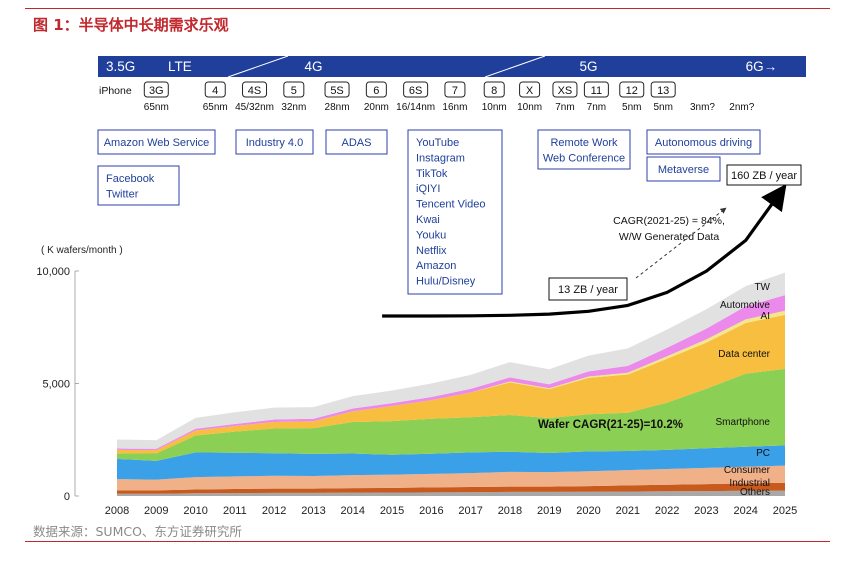 The width and height of the screenshot is (849, 571). What do you see at coordinates (588, 511) in the screenshot?
I see `x-tick-label: 2020` at bounding box center [588, 511].